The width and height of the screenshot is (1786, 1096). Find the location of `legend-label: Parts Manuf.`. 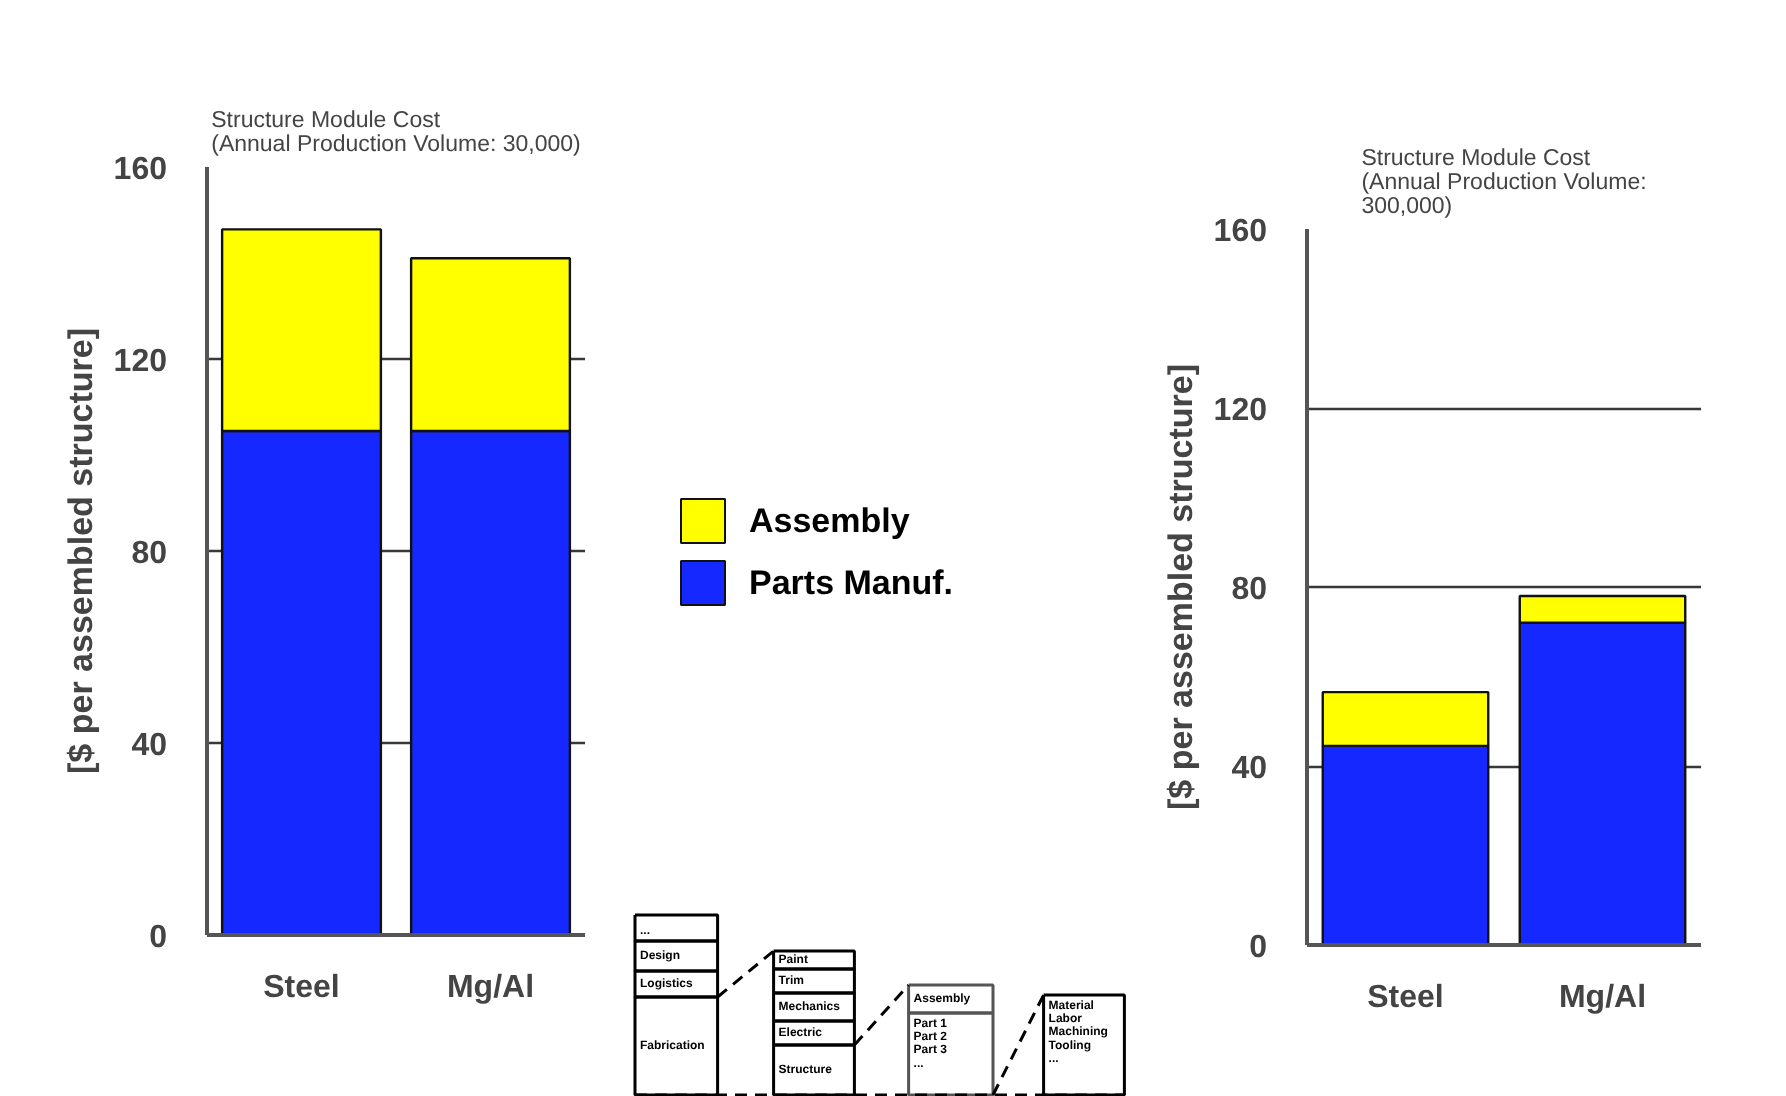

legend-label: Parts Manuf. is located at coordinates (851, 583).